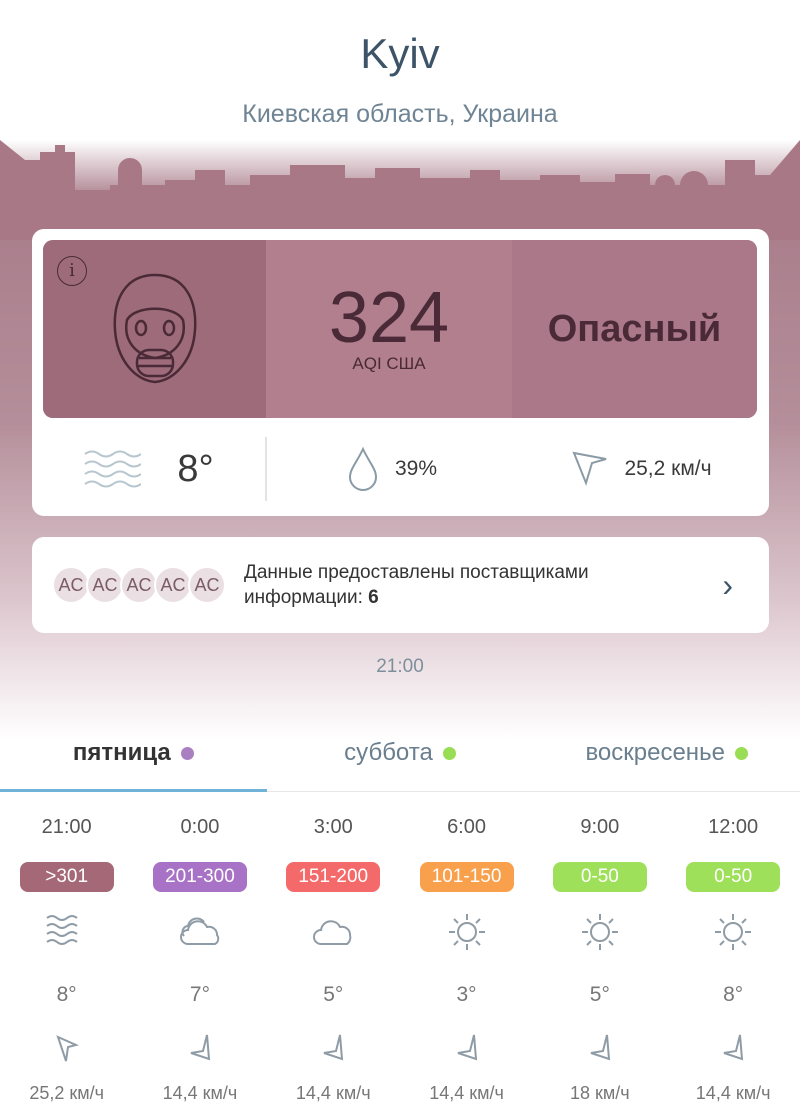 Image resolution: width=800 pixels, height=1111 pixels. I want to click on info-icon: i, so click(72, 271).